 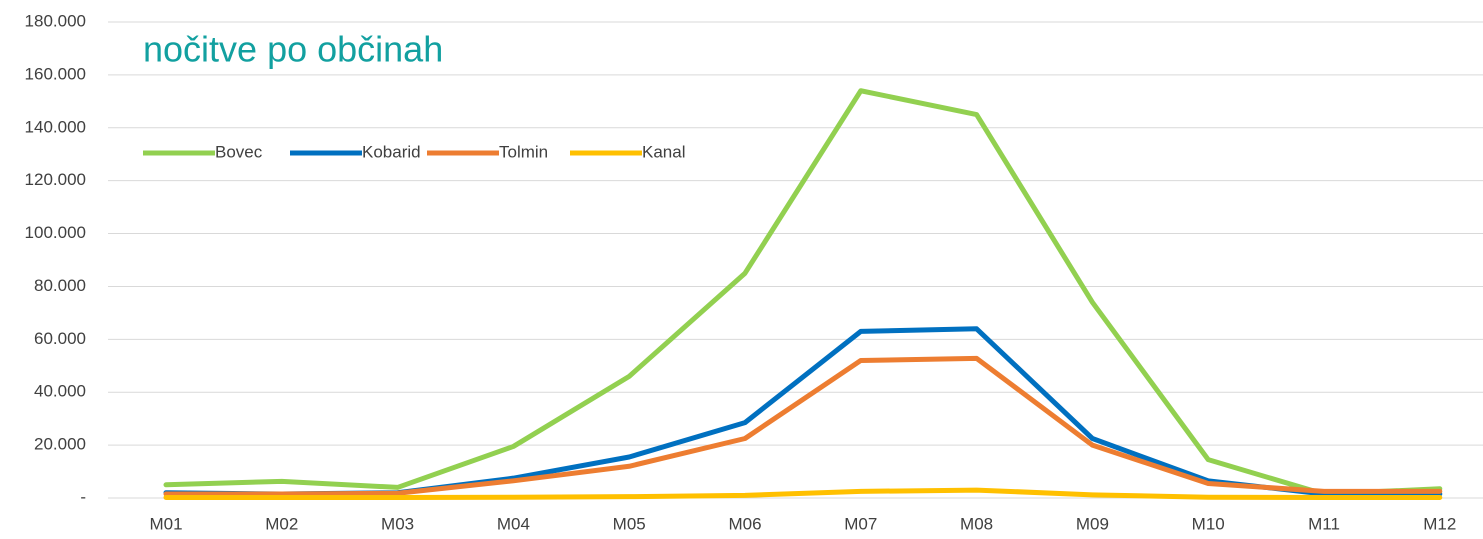 I want to click on legend-label: Kanal, so click(x=663, y=151).